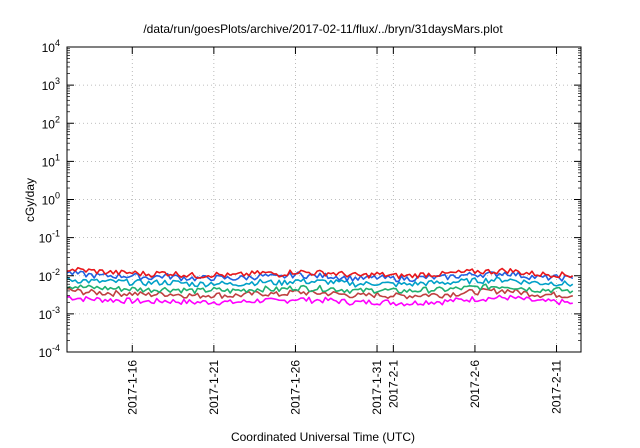  I want to click on x-tick-label: 2017-2-11, so click(557, 387).